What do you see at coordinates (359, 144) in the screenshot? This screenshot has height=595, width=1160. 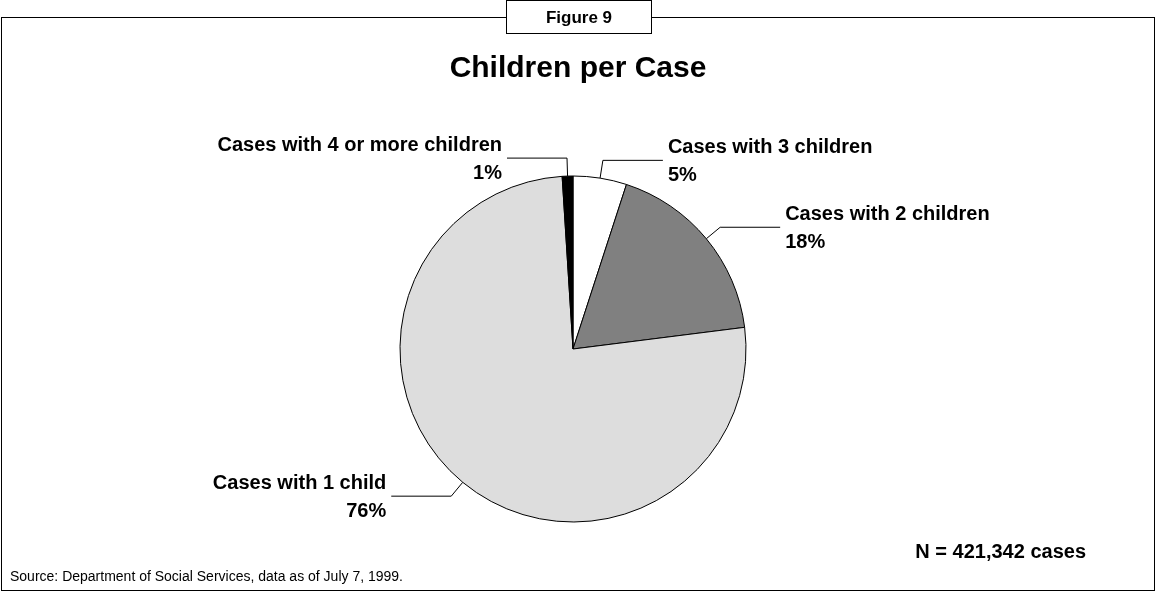 I see `slice-label: Cases with 4 or more children` at bounding box center [359, 144].